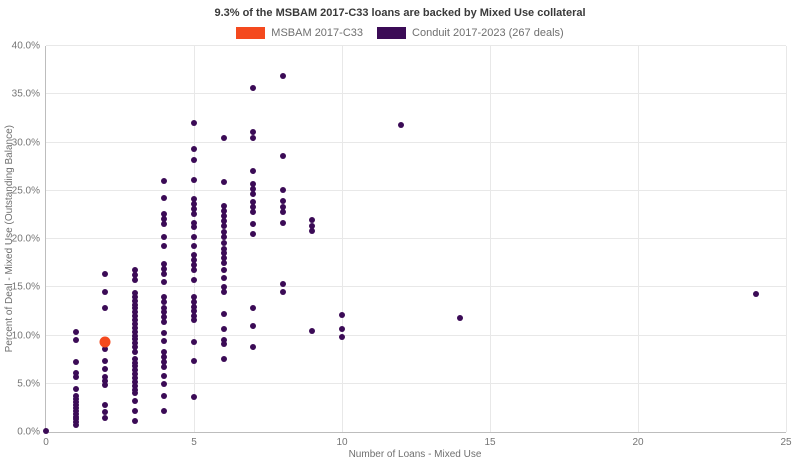  What do you see at coordinates (25, 335) in the screenshot?
I see `y-tick-label: 10.0%` at bounding box center [25, 335].